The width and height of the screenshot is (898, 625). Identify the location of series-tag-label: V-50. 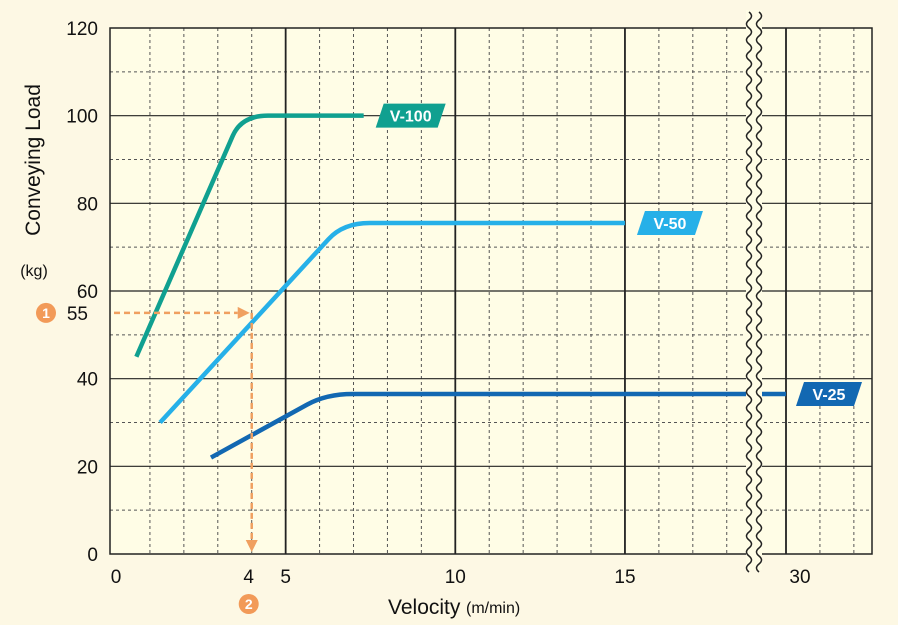
(669, 224).